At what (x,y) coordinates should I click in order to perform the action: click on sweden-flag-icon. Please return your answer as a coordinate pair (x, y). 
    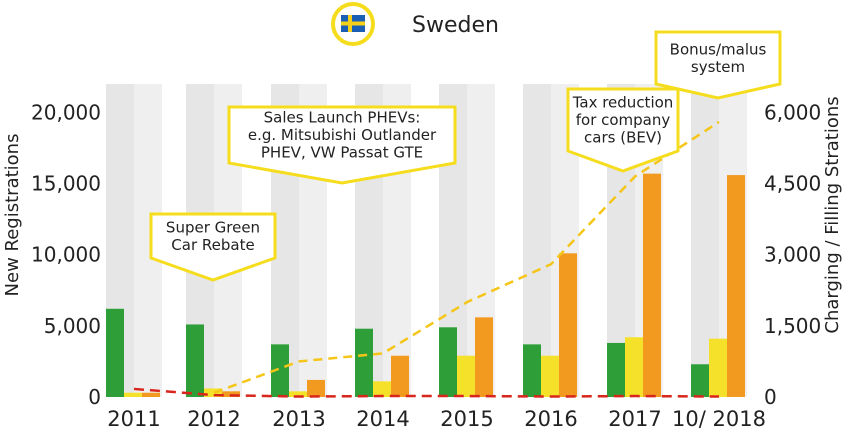
    Looking at the image, I should click on (353, 24).